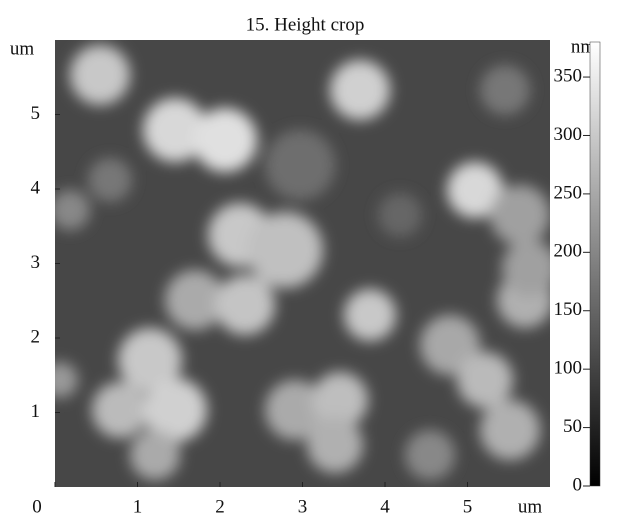  What do you see at coordinates (568, 134) in the screenshot?
I see `colorbar-tick-label: 300` at bounding box center [568, 134].